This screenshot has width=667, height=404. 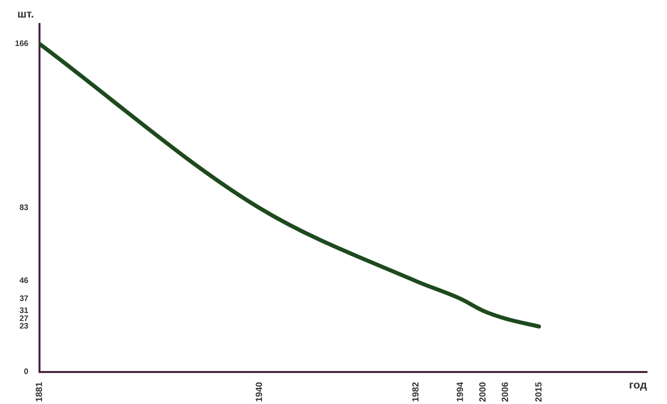 I want to click on x-tick-label: 1982, so click(x=415, y=392).